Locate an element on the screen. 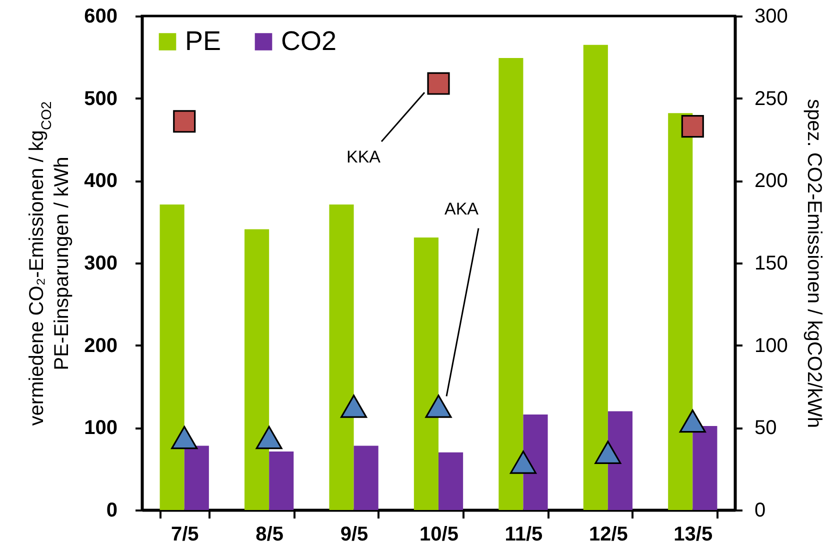 The image size is (840, 555). y2-tick-label: 150 is located at coordinates (771, 263).